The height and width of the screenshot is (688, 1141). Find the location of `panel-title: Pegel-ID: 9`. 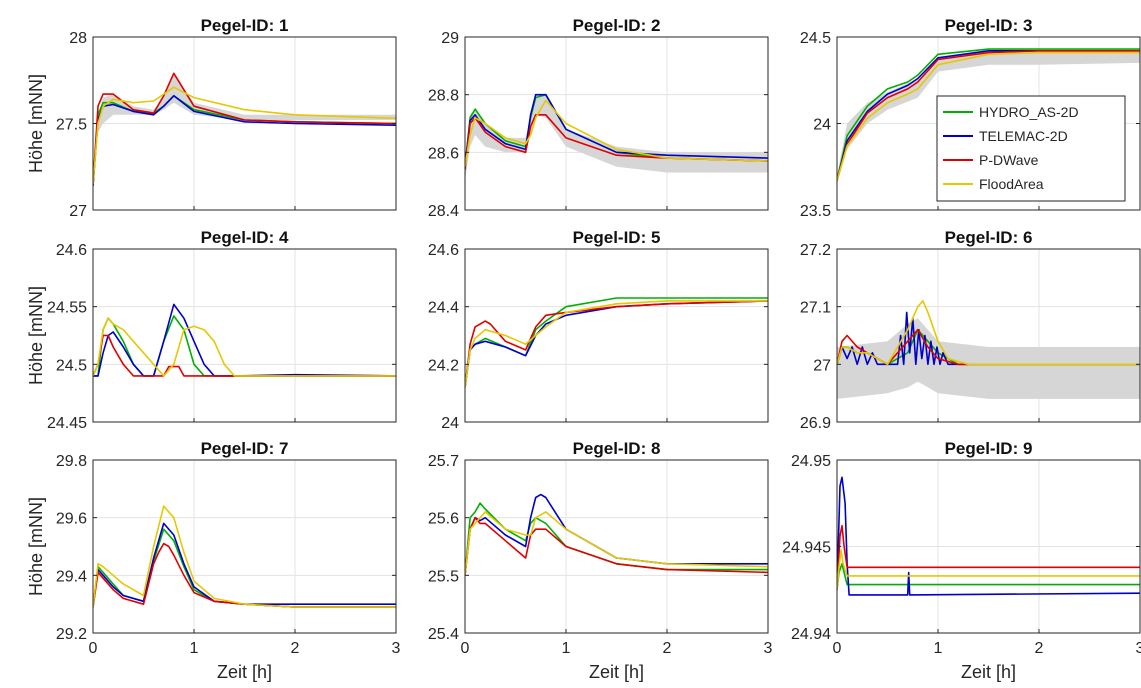

panel-title: Pegel-ID: 9 is located at coordinates (989, 448).